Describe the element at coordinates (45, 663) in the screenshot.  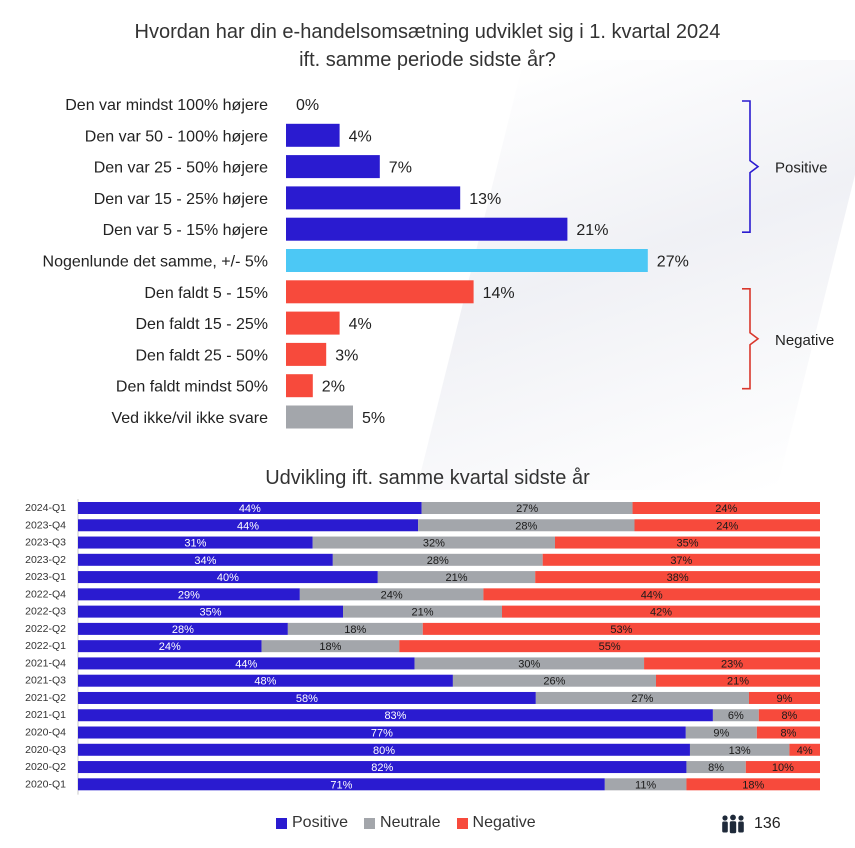
I see `row-label: 2021-Q4` at that location.